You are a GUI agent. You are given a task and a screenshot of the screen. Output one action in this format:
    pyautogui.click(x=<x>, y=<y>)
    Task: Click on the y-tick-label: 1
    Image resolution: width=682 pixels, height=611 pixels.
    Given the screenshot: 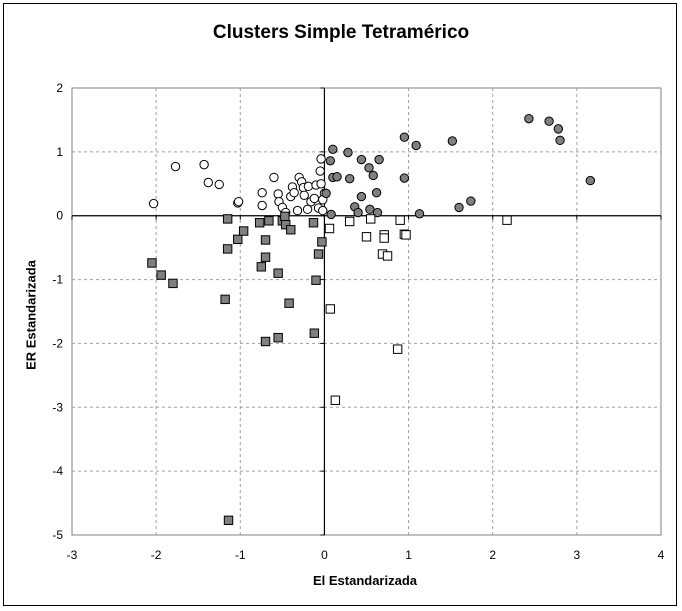 What is the action you would take?
    pyautogui.click(x=59, y=152)
    